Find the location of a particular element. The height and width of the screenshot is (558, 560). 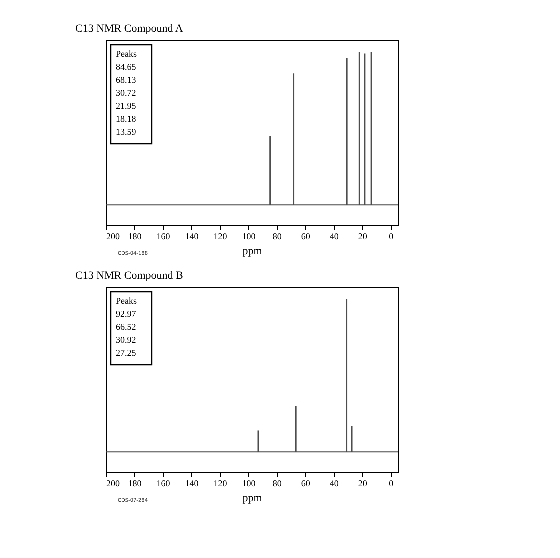

annotation: Peaks 84.65 68.13 30.72 21.95 18.18 13.59 is located at coordinates (127, 93).